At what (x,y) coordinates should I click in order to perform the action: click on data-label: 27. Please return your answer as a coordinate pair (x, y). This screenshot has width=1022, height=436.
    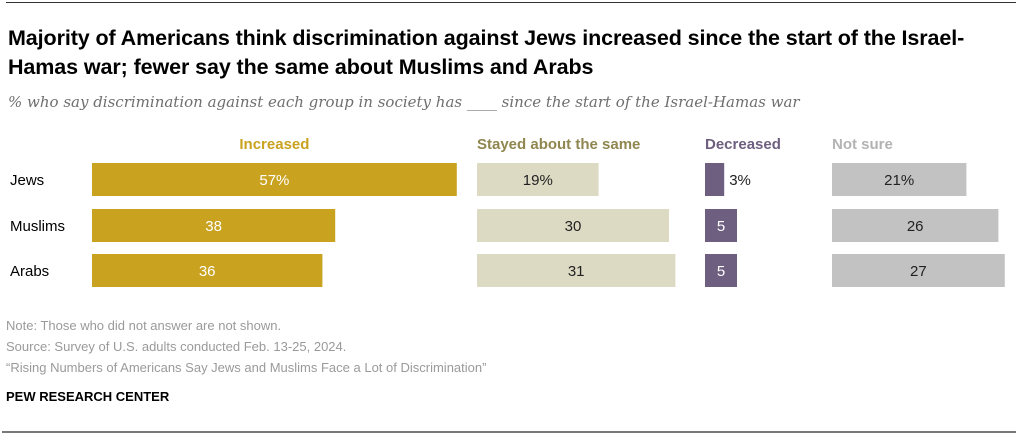
    Looking at the image, I should click on (918, 271).